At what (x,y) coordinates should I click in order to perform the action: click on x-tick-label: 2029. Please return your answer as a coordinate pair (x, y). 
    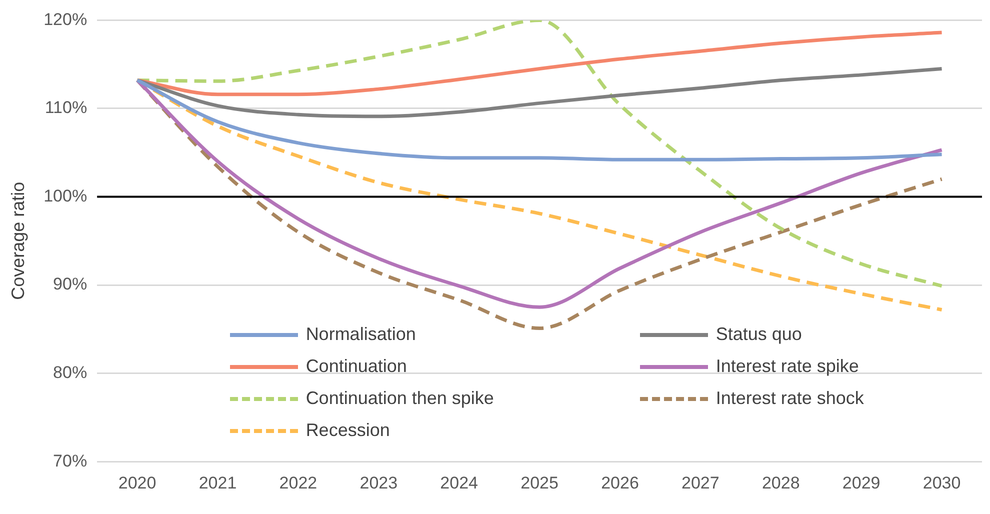
    Looking at the image, I should click on (861, 482).